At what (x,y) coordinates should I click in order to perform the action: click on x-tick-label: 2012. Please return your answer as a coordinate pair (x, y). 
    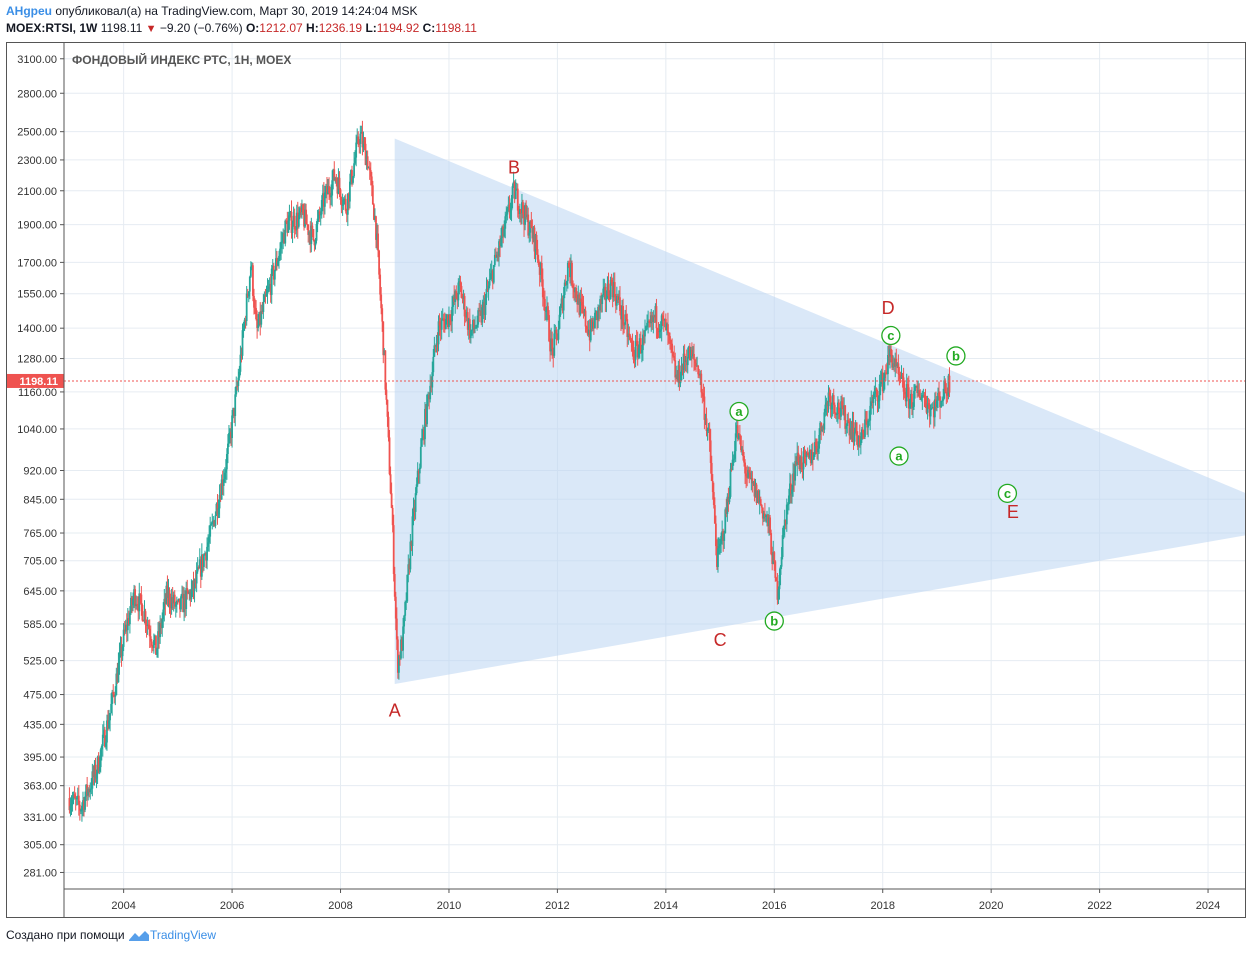
    Looking at the image, I should click on (557, 906).